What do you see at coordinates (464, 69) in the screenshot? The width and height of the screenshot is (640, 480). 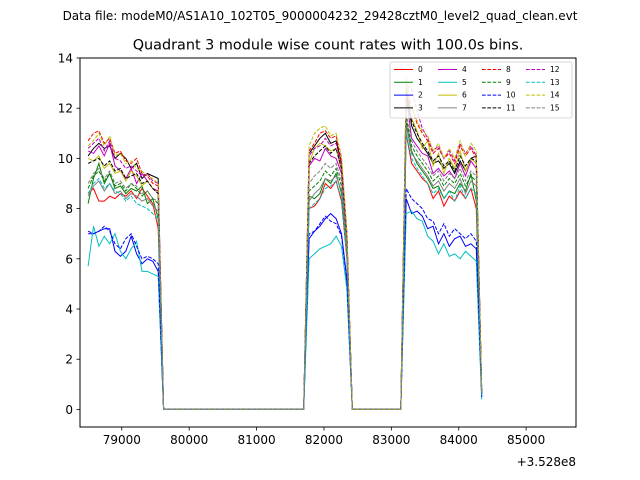 I see `legend-label-4: 4` at bounding box center [464, 69].